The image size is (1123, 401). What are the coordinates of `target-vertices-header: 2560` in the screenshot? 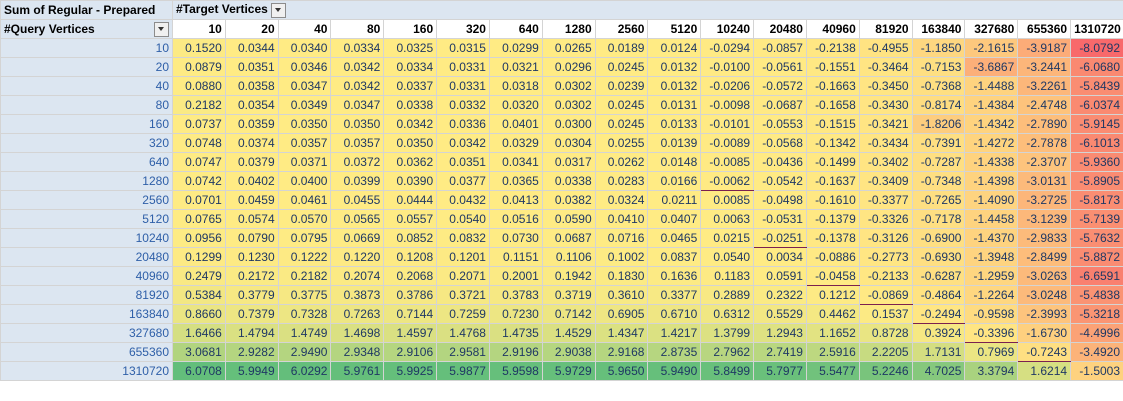 It's located at (621, 29).